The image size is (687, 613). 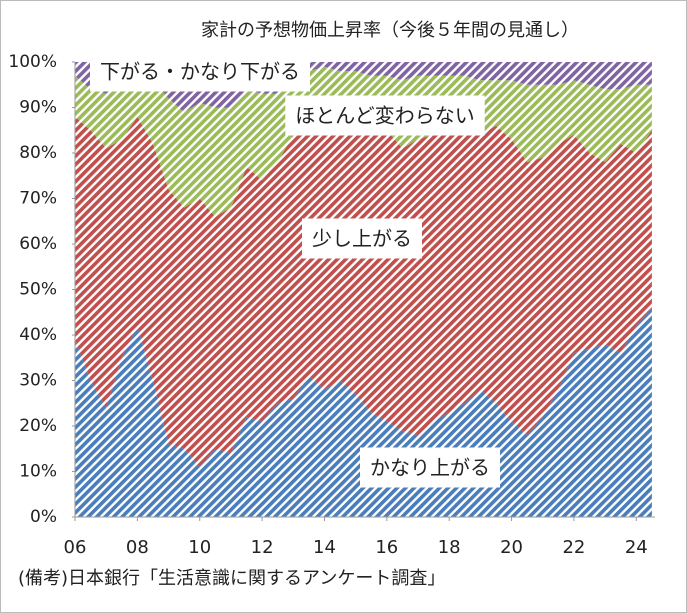 What do you see at coordinates (38, 108) in the screenshot?
I see `y-tick-label: 90%` at bounding box center [38, 108].